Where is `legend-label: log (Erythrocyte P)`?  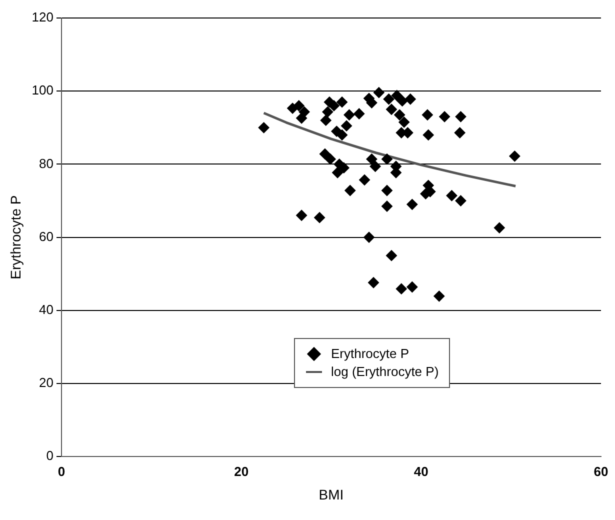
legend-label: log (Erythrocyte P) is located at coordinates (385, 372).